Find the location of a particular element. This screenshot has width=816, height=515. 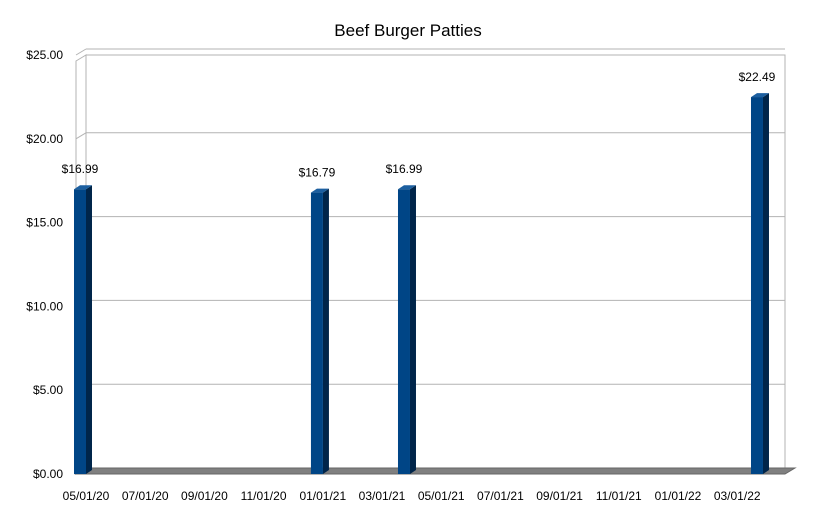

x-tick-label: 01/01/21 is located at coordinates (322, 496).